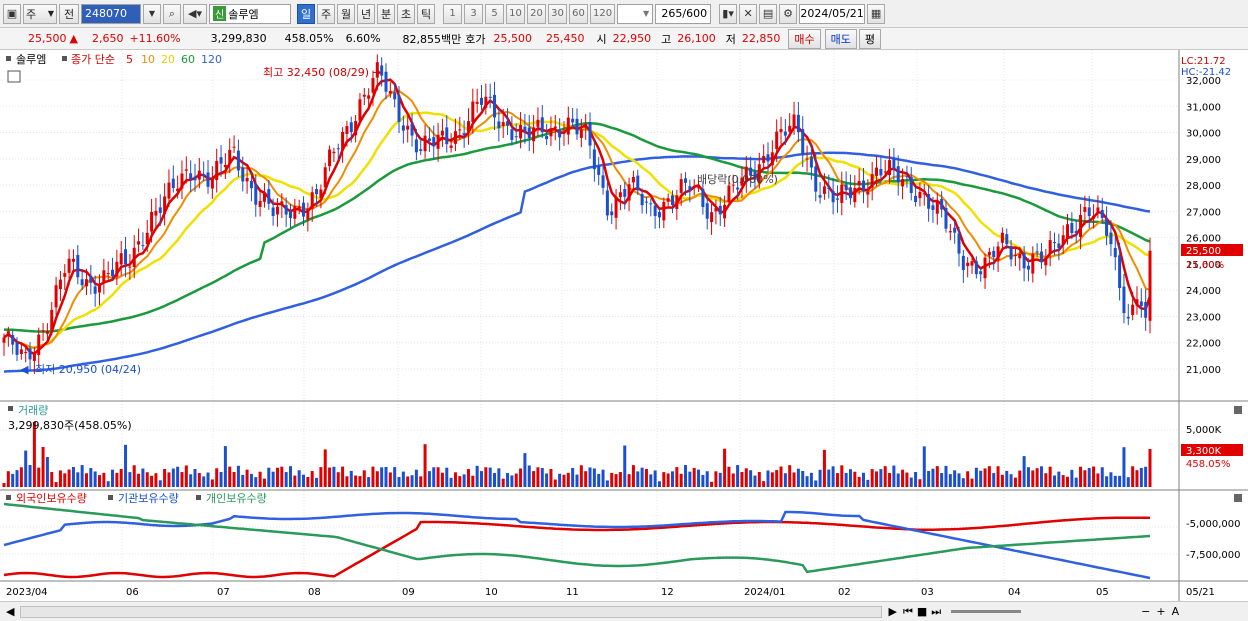  What do you see at coordinates (152, 13) in the screenshot?
I see `code-dropdown-icon: ▼` at bounding box center [152, 13].